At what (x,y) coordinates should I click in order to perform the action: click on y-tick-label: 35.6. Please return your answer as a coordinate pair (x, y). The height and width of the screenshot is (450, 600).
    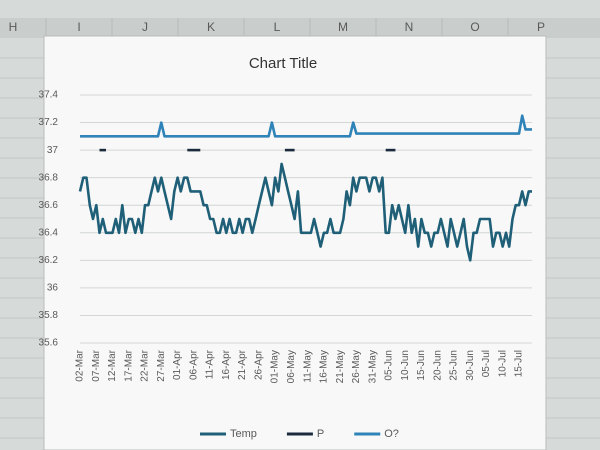
    Looking at the image, I should click on (49, 343).